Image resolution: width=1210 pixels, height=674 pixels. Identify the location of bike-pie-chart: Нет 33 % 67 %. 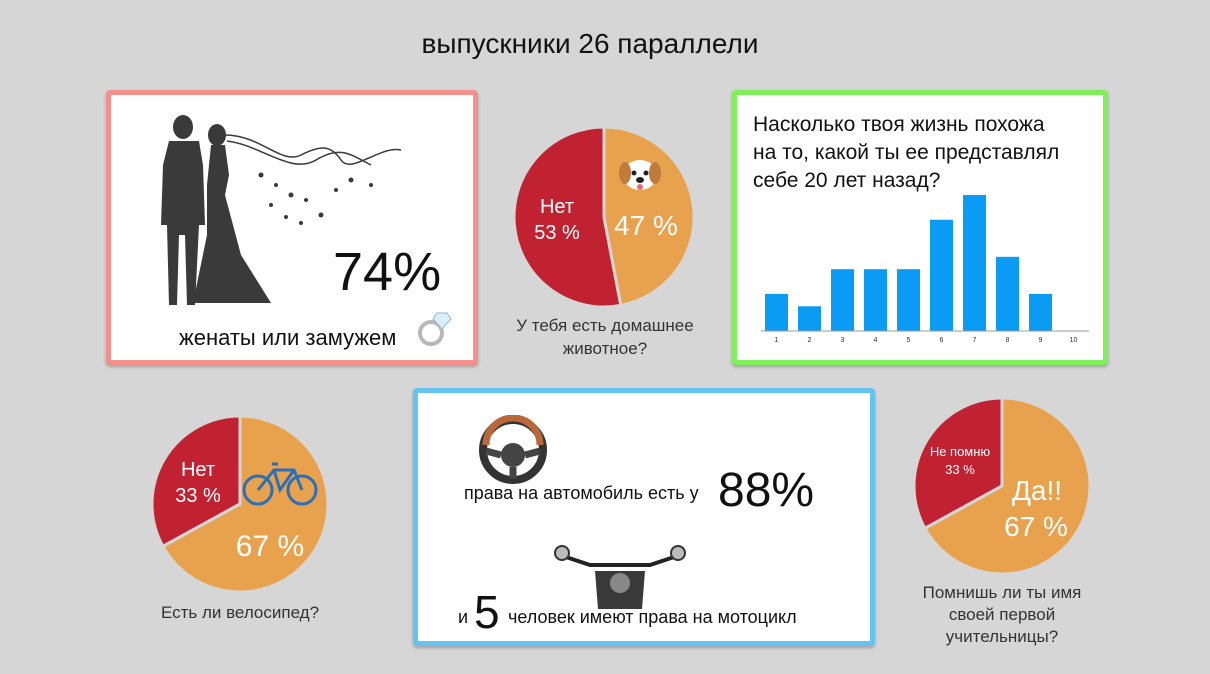
(240, 504).